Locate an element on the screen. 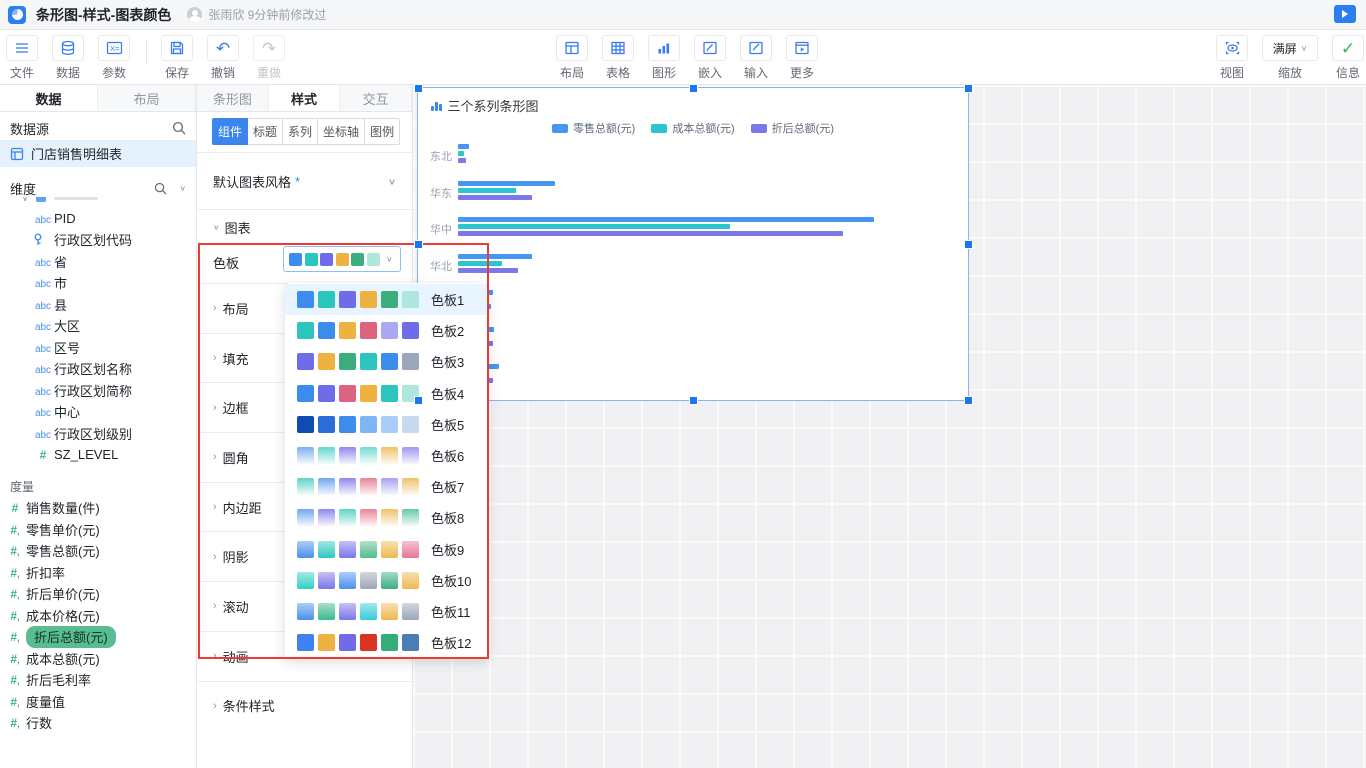 Image resolution: width=1366 pixels, height=768 pixels. measure-item: #, 折后毛利率 is located at coordinates (97, 680).